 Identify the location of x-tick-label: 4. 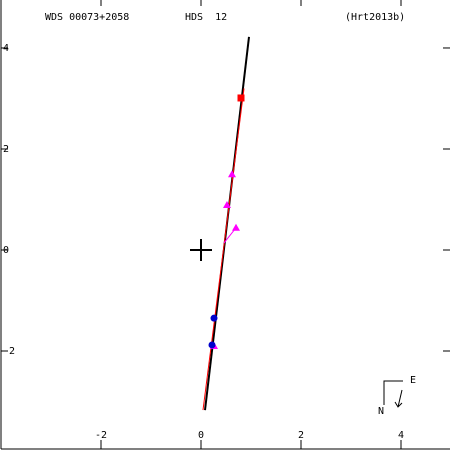
(401, 435).